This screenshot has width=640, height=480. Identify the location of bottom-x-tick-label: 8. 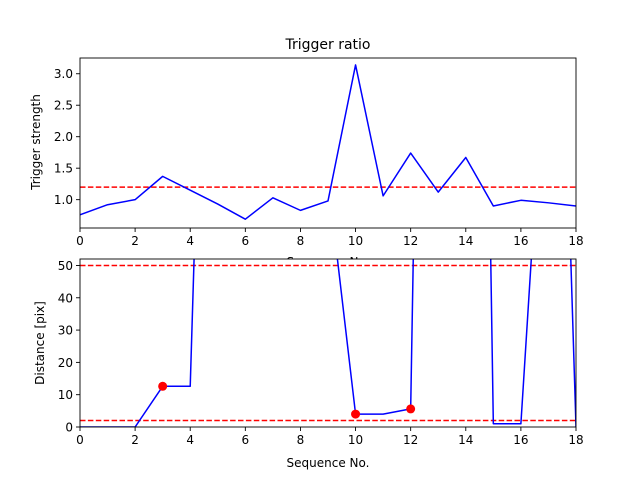
(301, 440).